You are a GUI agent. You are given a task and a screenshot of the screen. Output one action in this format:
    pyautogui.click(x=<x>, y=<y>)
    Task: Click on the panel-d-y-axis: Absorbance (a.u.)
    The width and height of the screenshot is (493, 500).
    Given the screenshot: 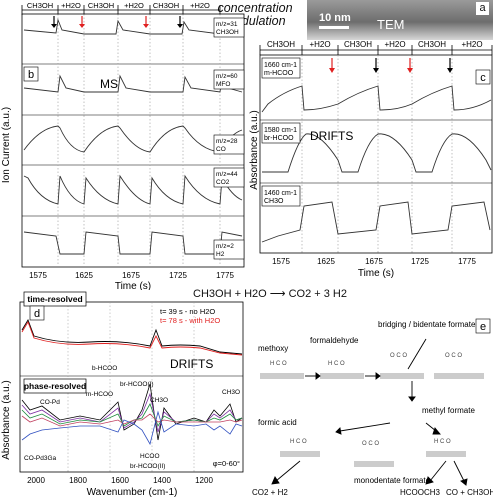 What is the action you would take?
    pyautogui.click(x=6, y=420)
    